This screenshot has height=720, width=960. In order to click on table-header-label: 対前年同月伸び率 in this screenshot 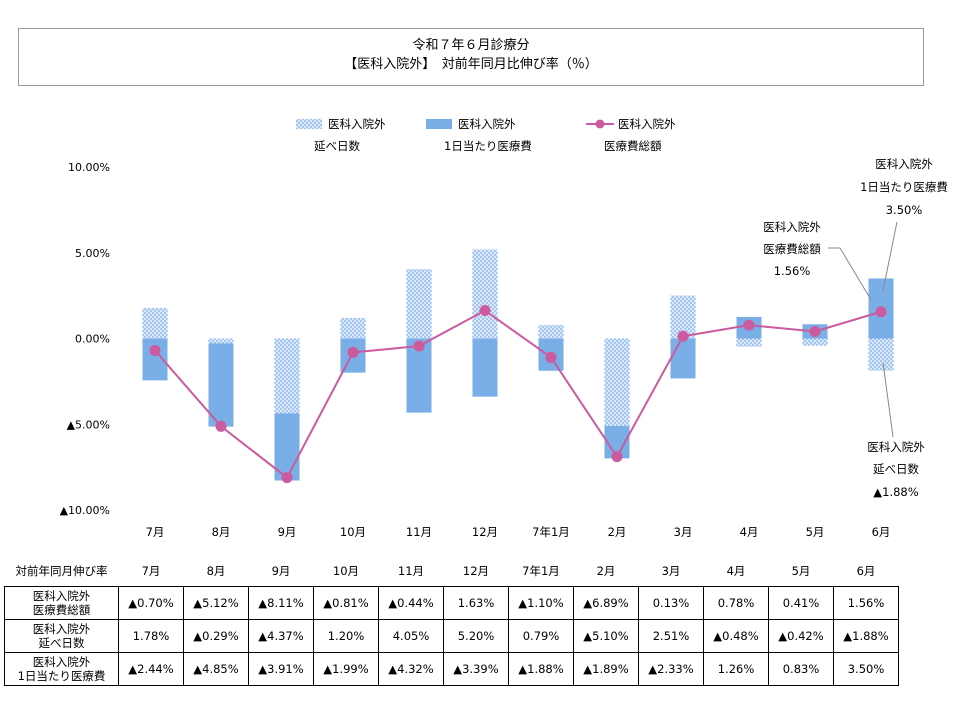, I will do `click(61, 571)`.